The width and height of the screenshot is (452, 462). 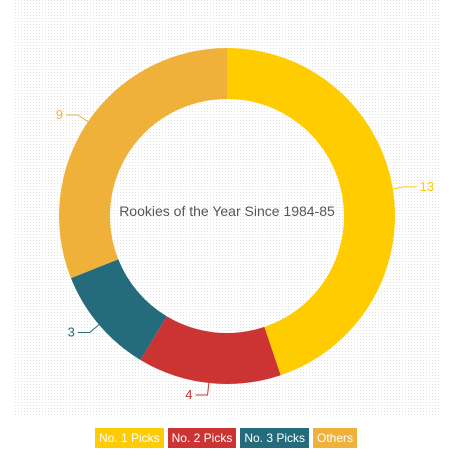 I want to click on data-label-no2-picks: 4, so click(x=188, y=394).